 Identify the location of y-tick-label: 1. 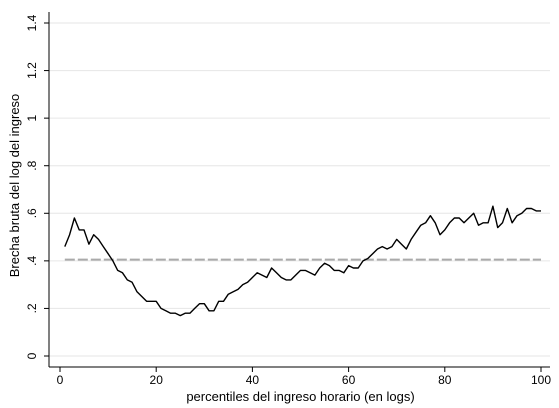
(32, 117).